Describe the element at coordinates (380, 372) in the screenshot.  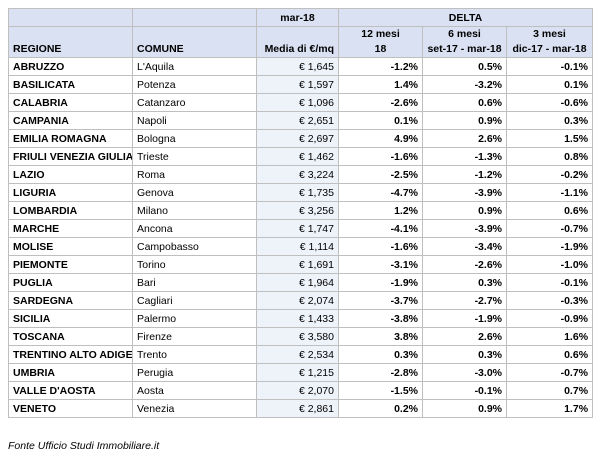
I see `cell-delta-12-mesi: -2.8%` at that location.